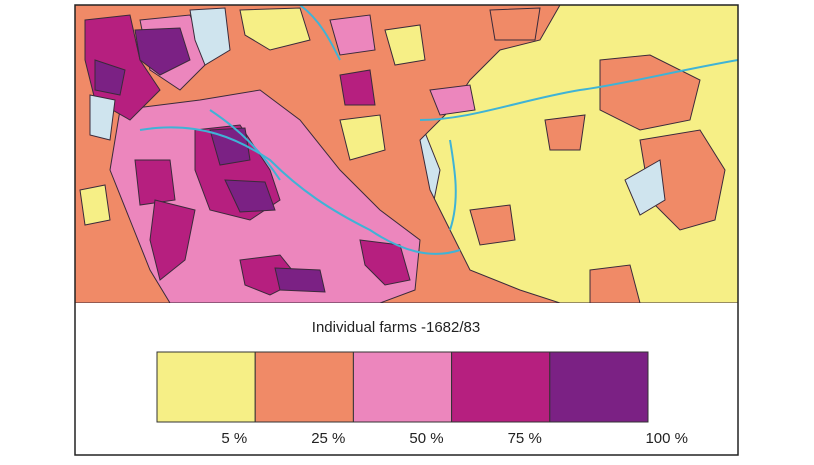  Describe the element at coordinates (234, 438) in the screenshot. I see `legend-label: 5 %` at that location.